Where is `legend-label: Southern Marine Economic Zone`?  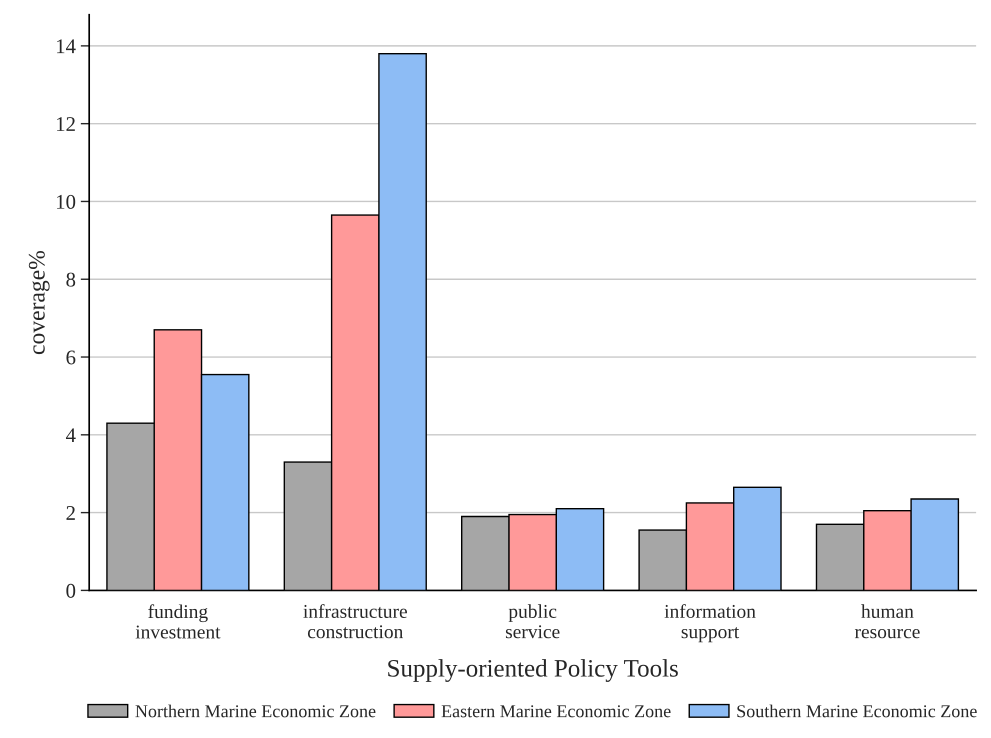 legend-label: Southern Marine Economic Zone is located at coordinates (857, 711).